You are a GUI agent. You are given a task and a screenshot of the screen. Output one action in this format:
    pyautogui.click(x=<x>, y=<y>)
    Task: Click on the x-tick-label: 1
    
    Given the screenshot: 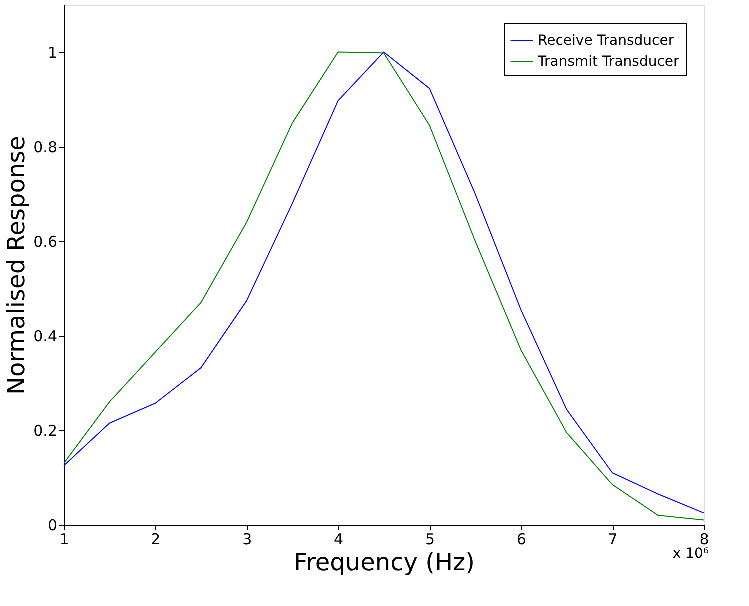 What is the action you would take?
    pyautogui.click(x=65, y=539)
    